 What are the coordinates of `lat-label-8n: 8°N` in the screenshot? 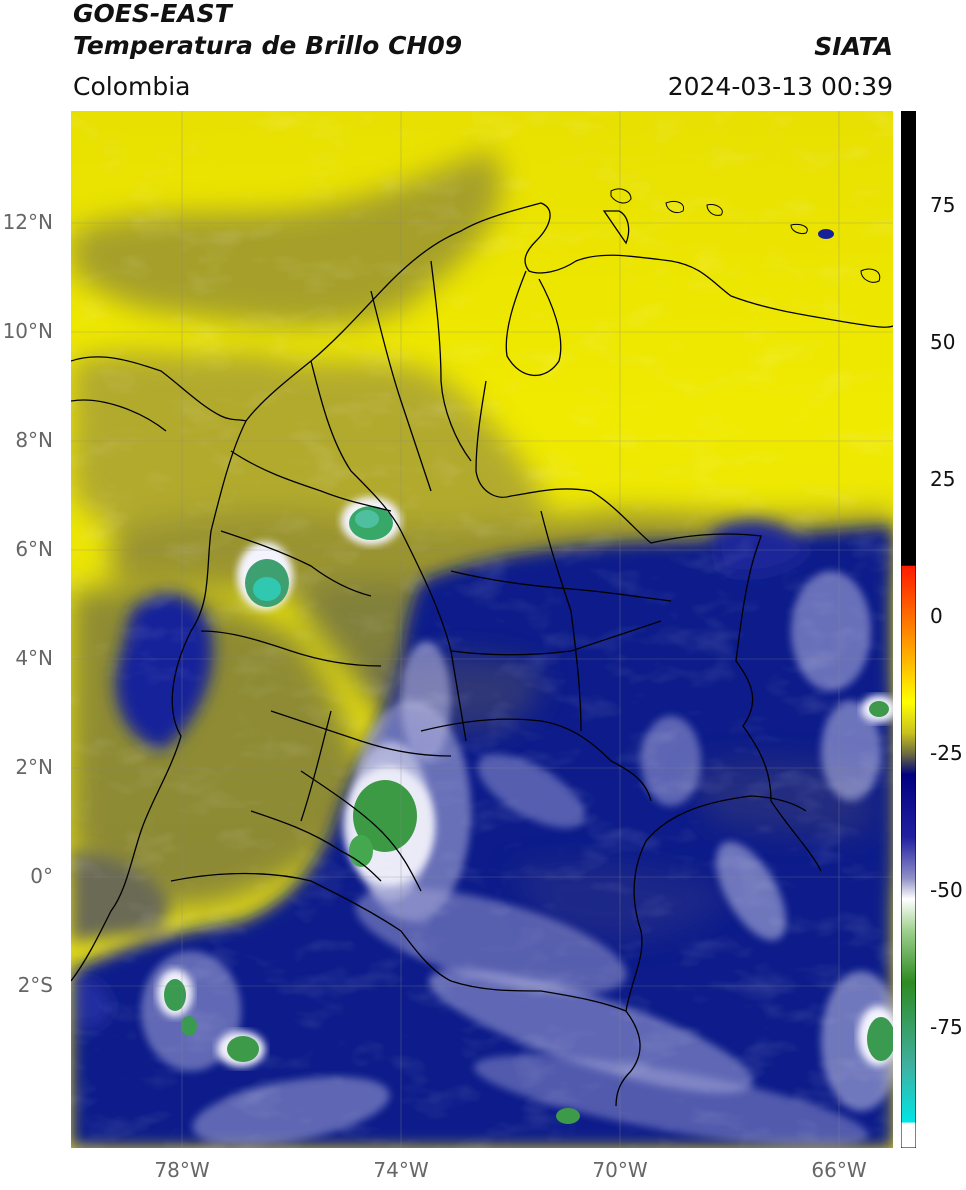 It's located at (34, 440).